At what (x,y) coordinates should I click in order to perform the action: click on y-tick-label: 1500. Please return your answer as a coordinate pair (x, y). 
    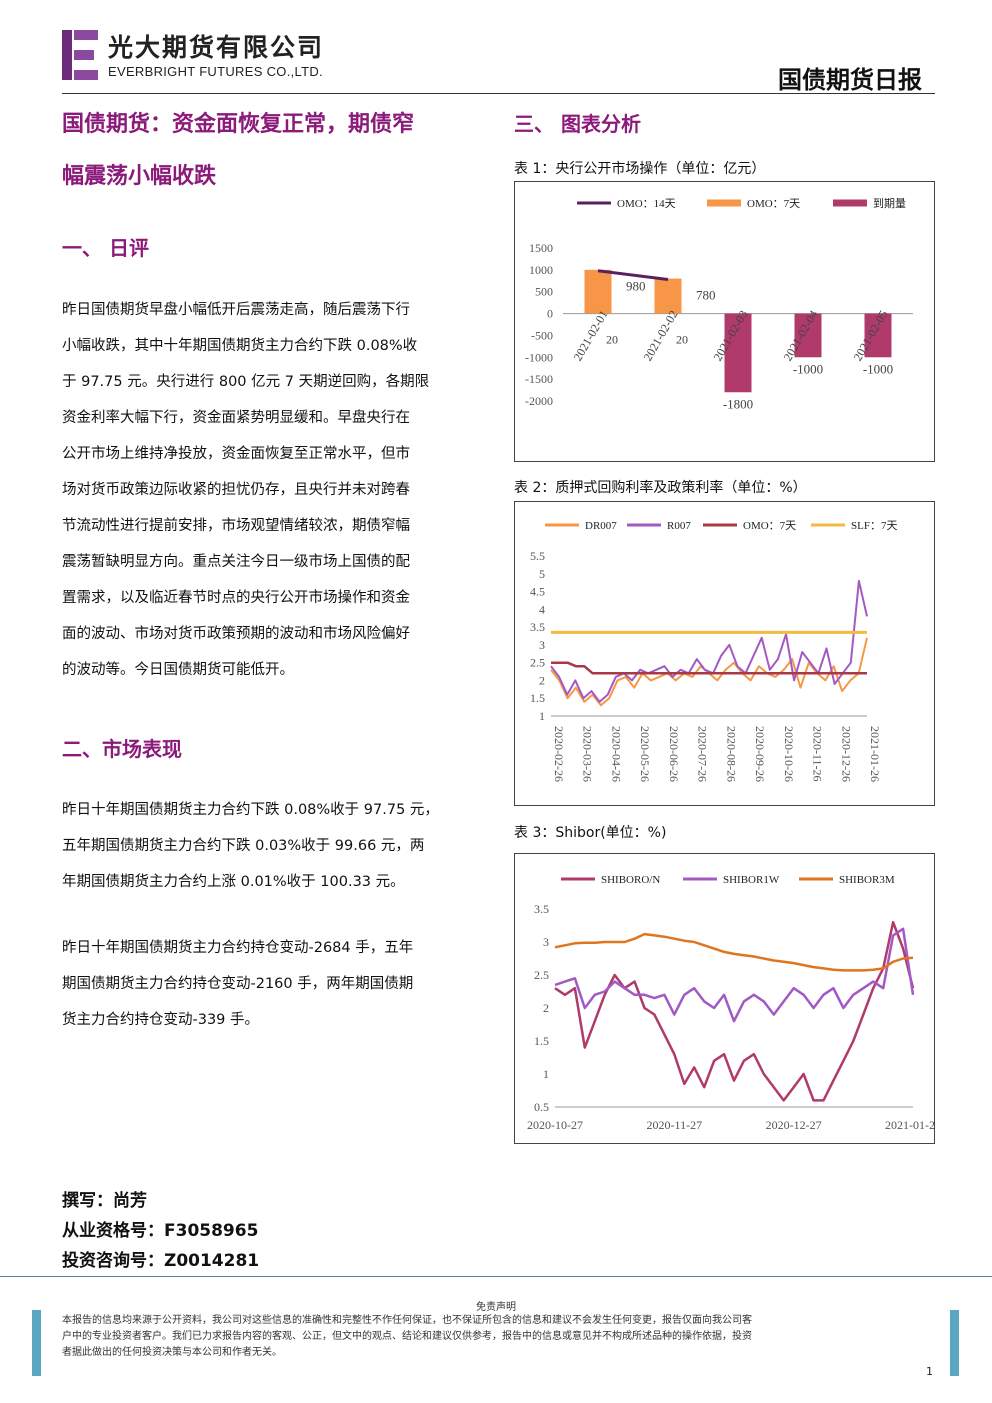
    Looking at the image, I should click on (541, 248).